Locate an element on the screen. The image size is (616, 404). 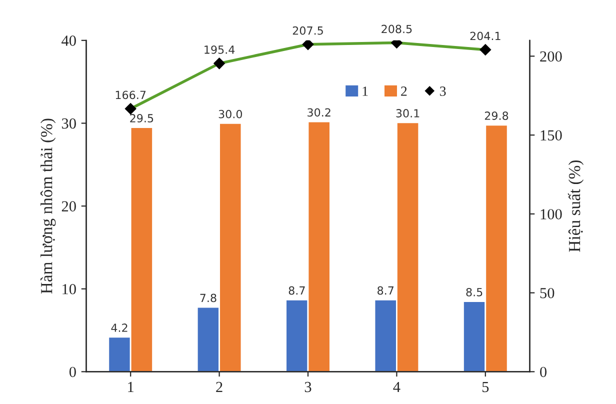
data-label: 195.4 is located at coordinates (219, 49).